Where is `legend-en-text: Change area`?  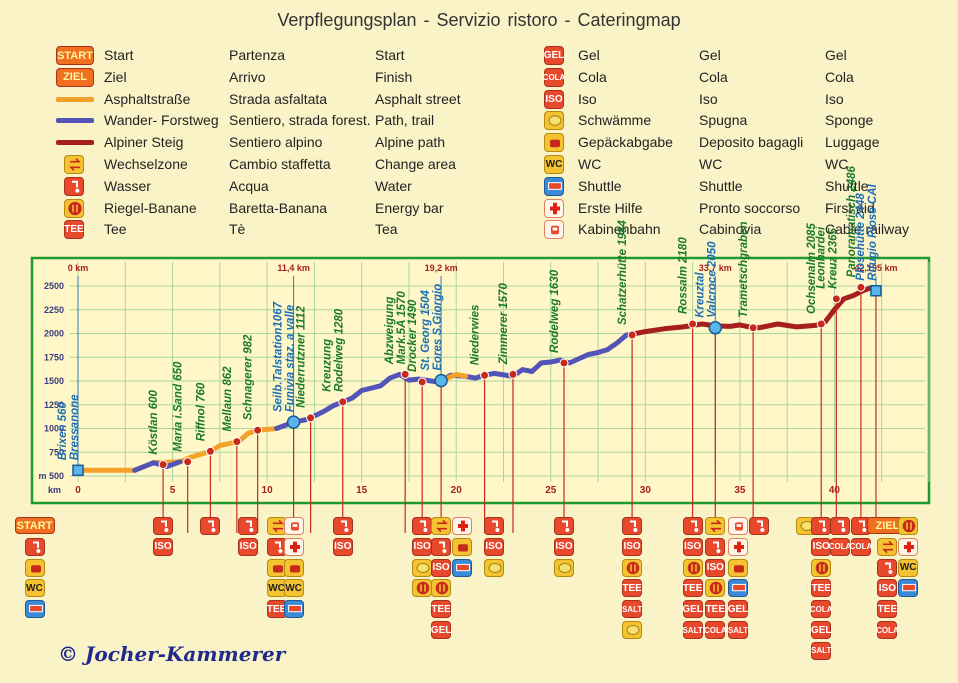 legend-en-text: Change area is located at coordinates (415, 164).